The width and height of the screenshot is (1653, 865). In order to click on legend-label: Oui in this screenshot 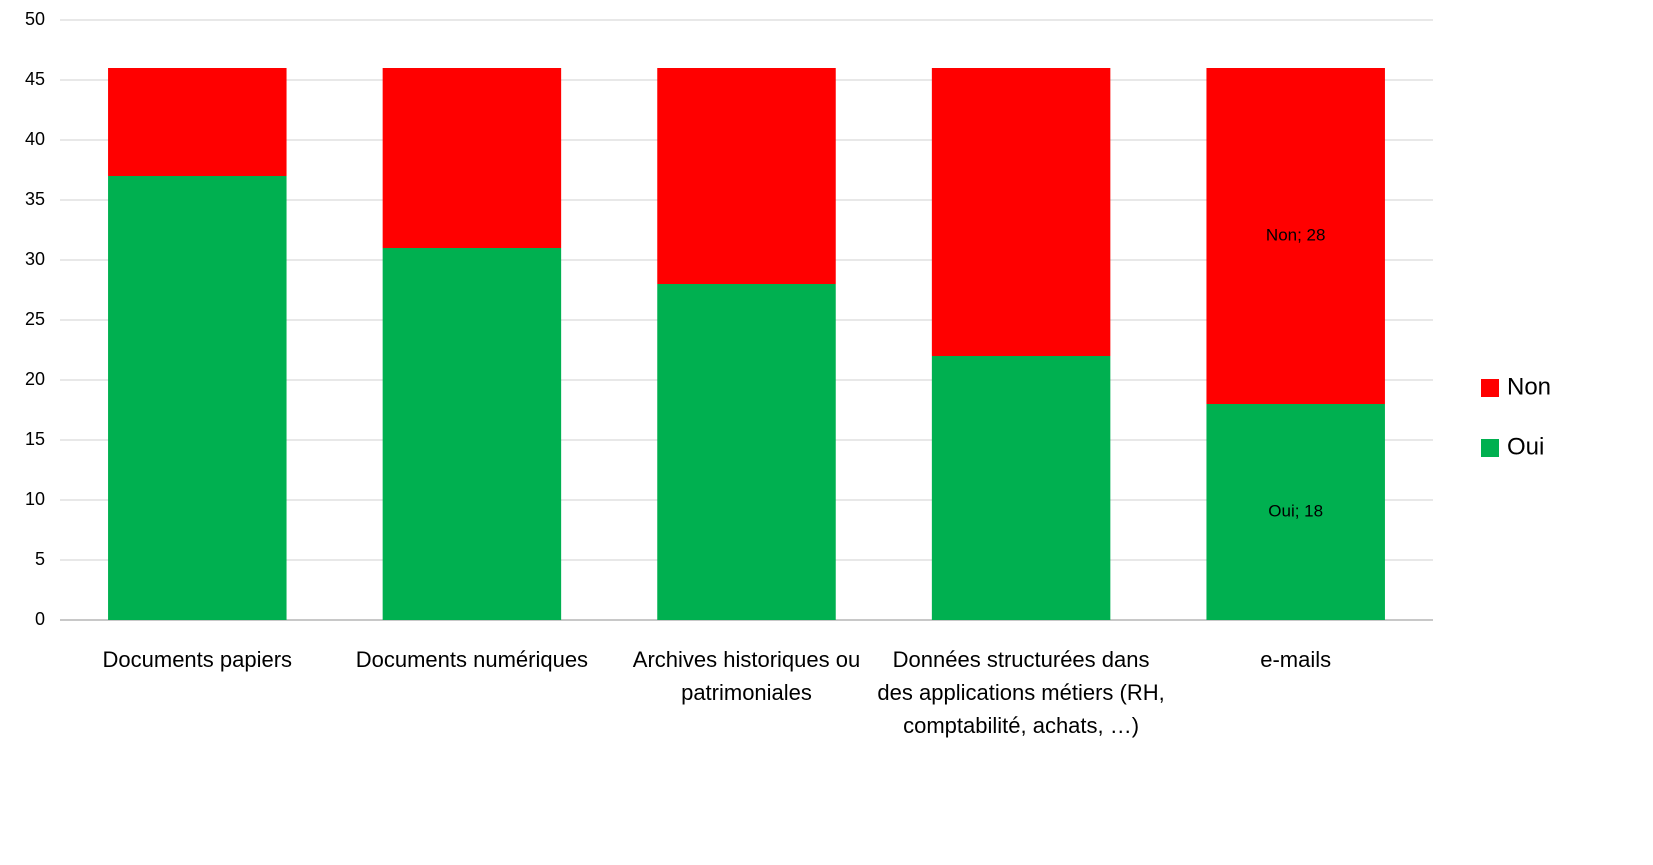, I will do `click(1525, 446)`.